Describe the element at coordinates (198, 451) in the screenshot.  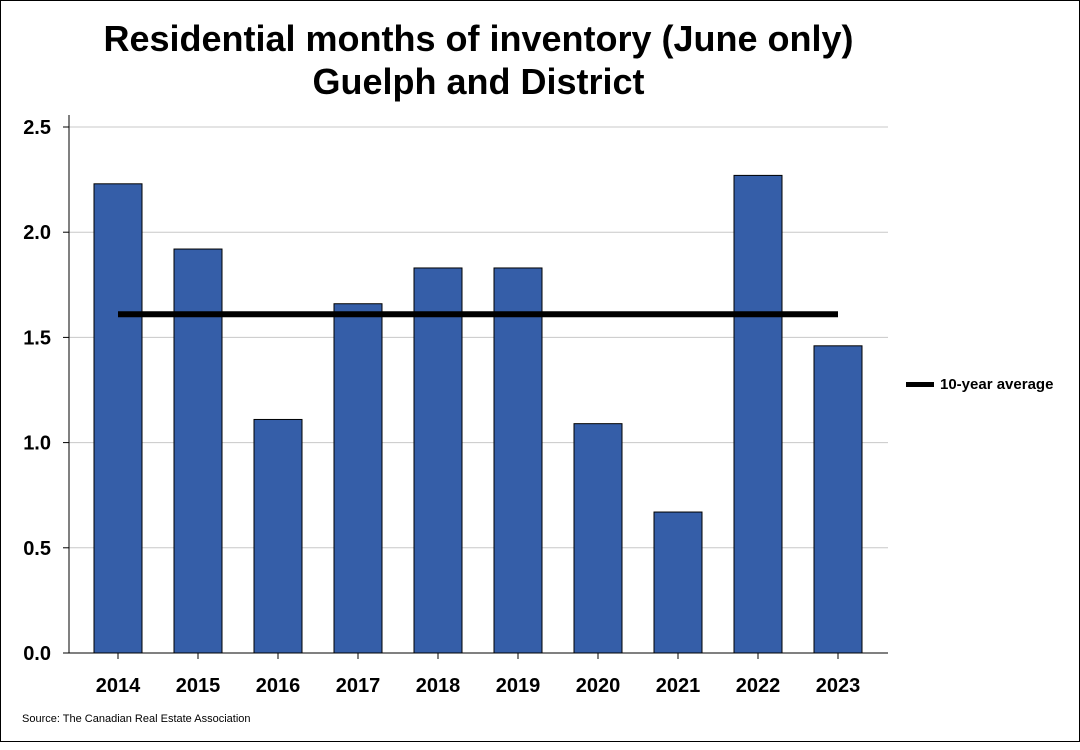
I see `bar-2015` at that location.